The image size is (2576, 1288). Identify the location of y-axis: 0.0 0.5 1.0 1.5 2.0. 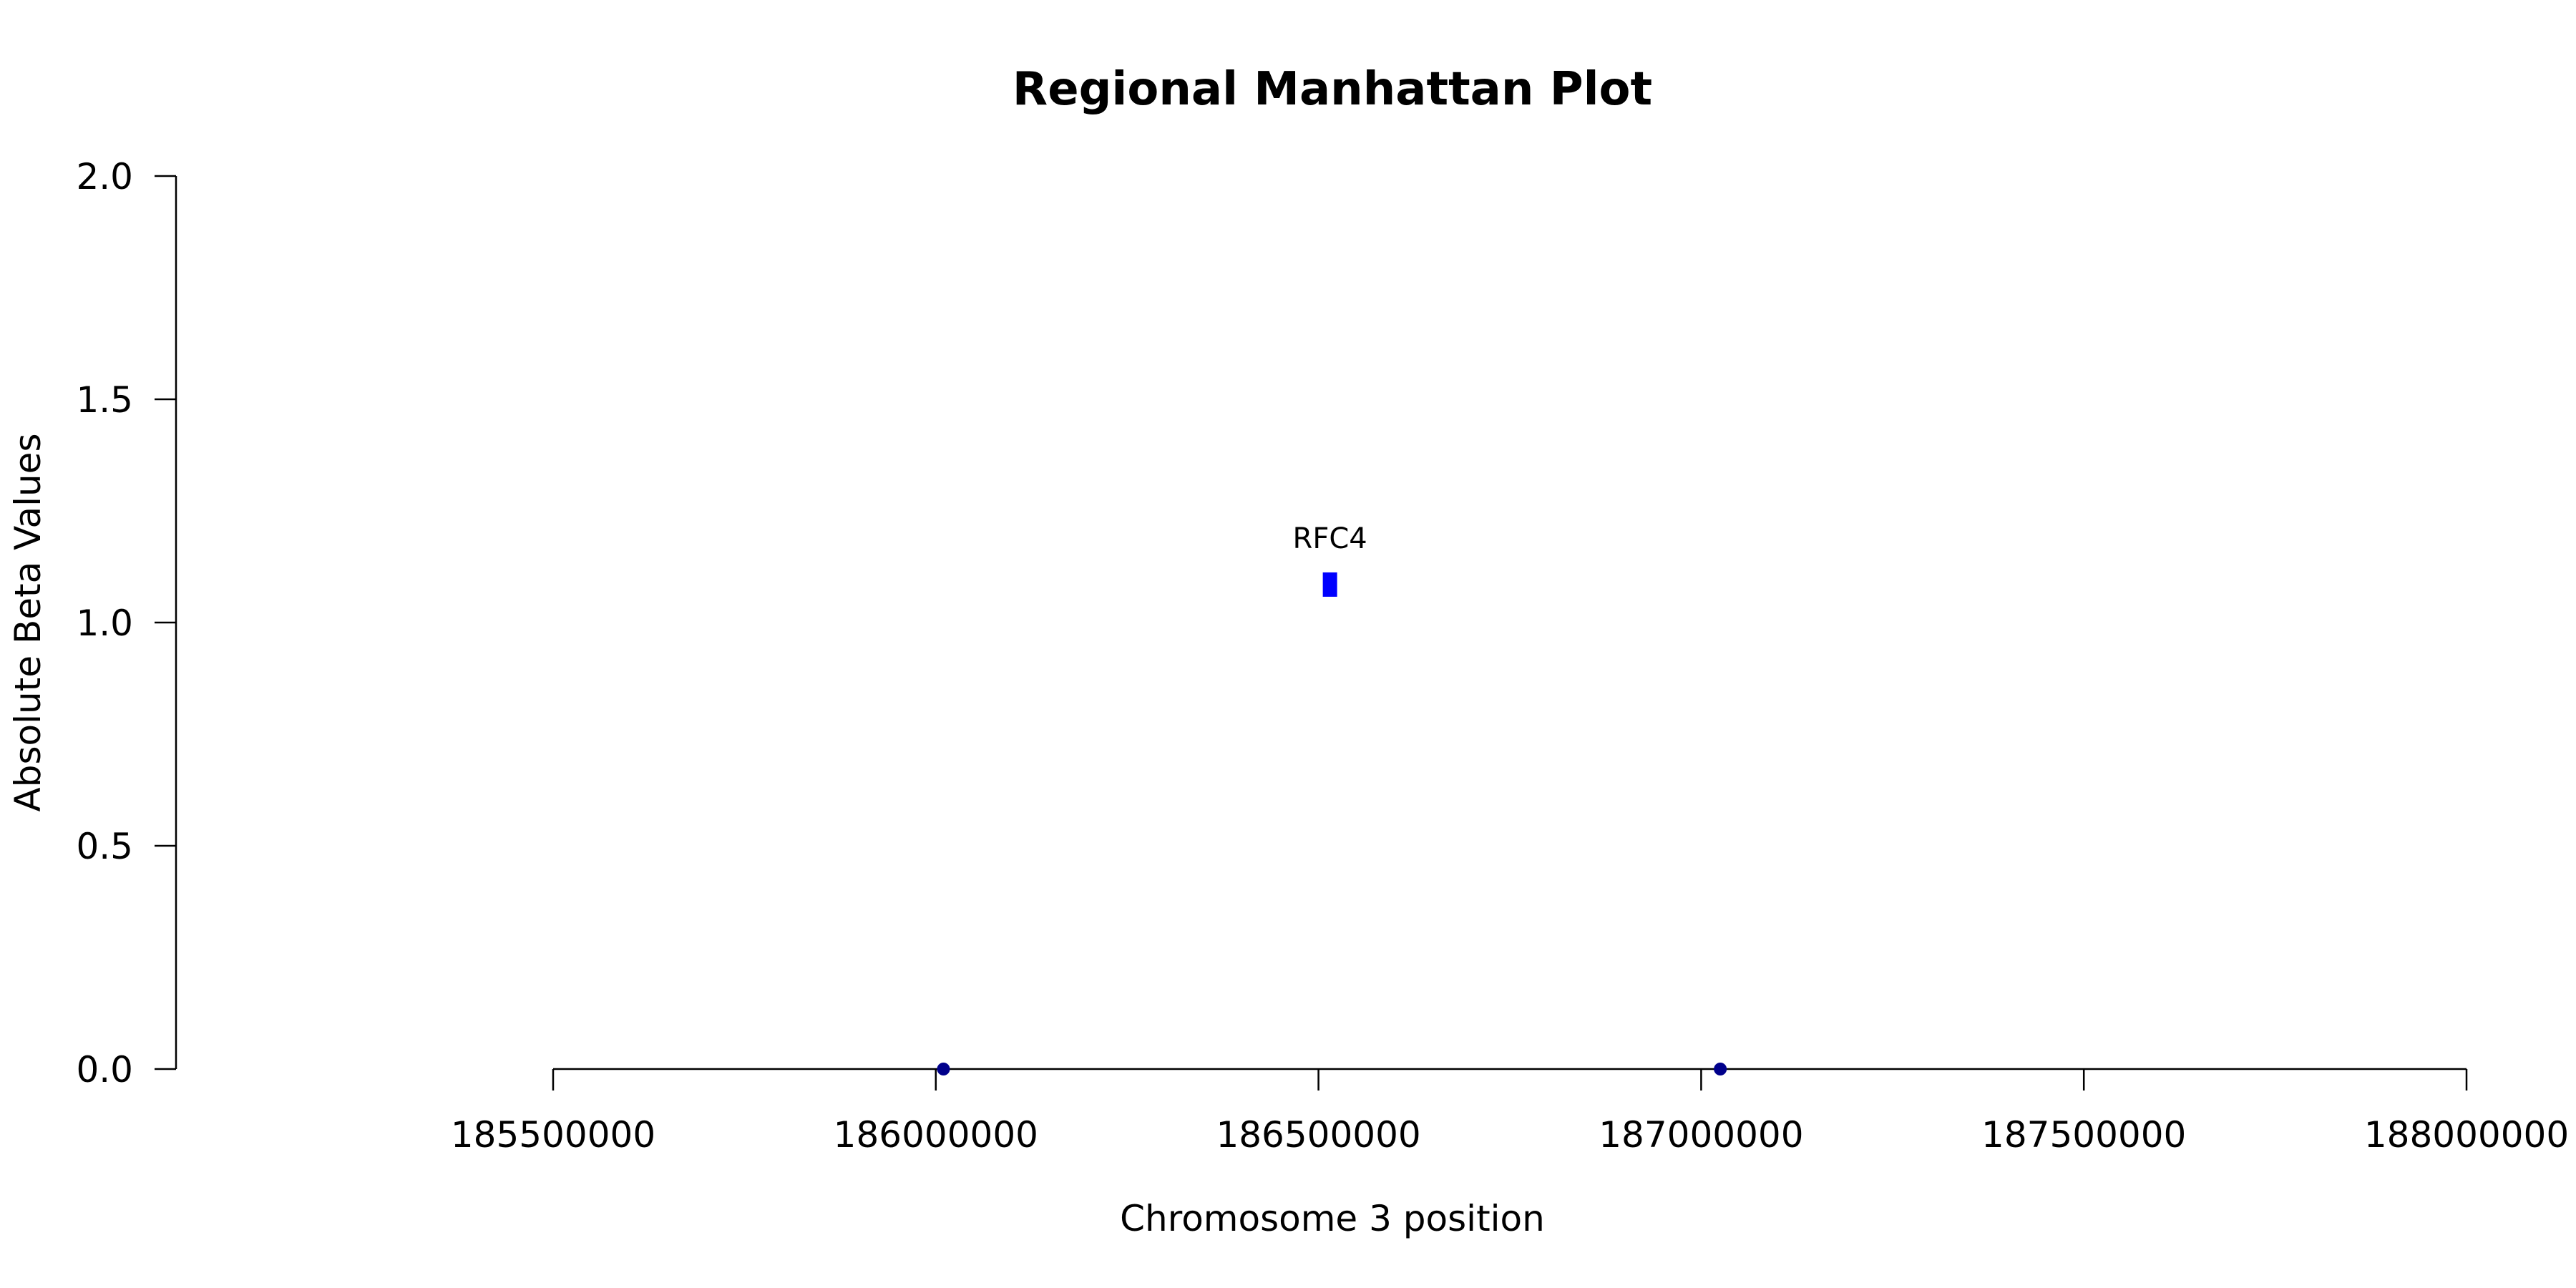
(126, 623).